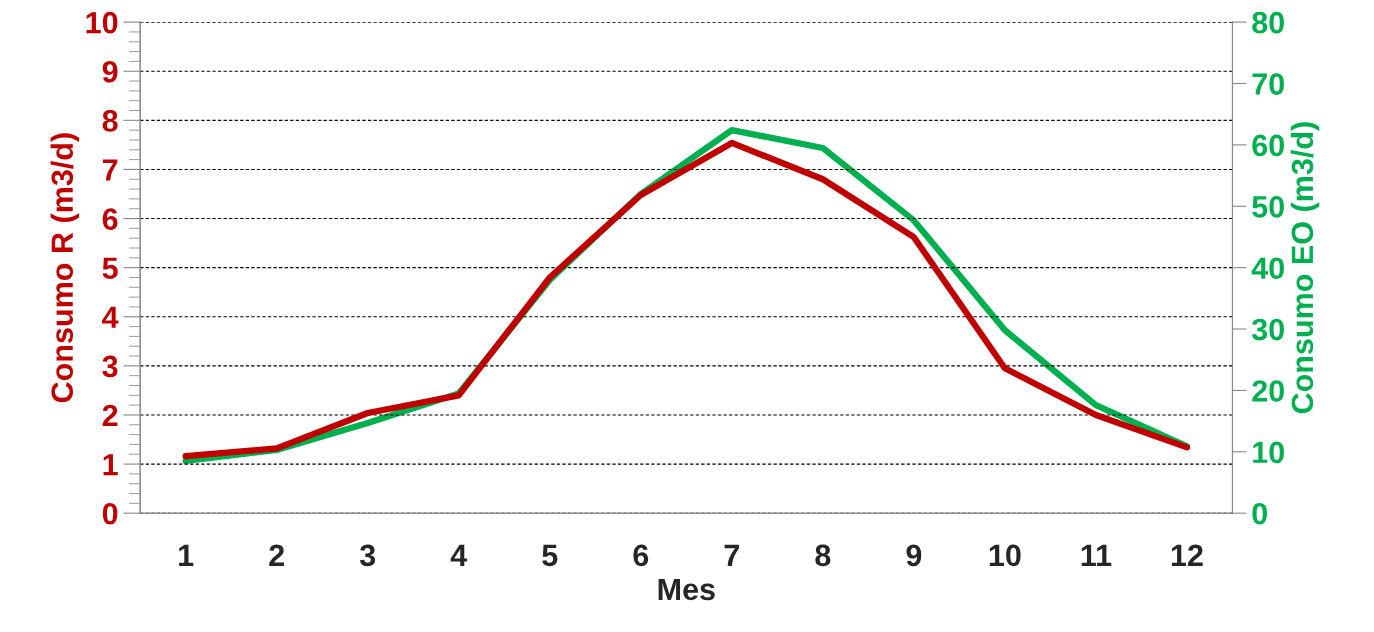  I want to click on y-tick-label: 3, so click(110, 366).